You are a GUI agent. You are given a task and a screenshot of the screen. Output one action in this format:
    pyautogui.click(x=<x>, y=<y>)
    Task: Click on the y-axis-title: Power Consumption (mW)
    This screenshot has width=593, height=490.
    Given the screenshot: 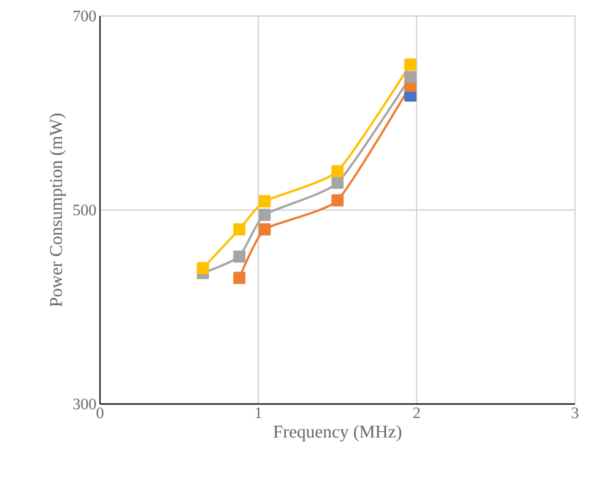 What is the action you would take?
    pyautogui.click(x=57, y=210)
    